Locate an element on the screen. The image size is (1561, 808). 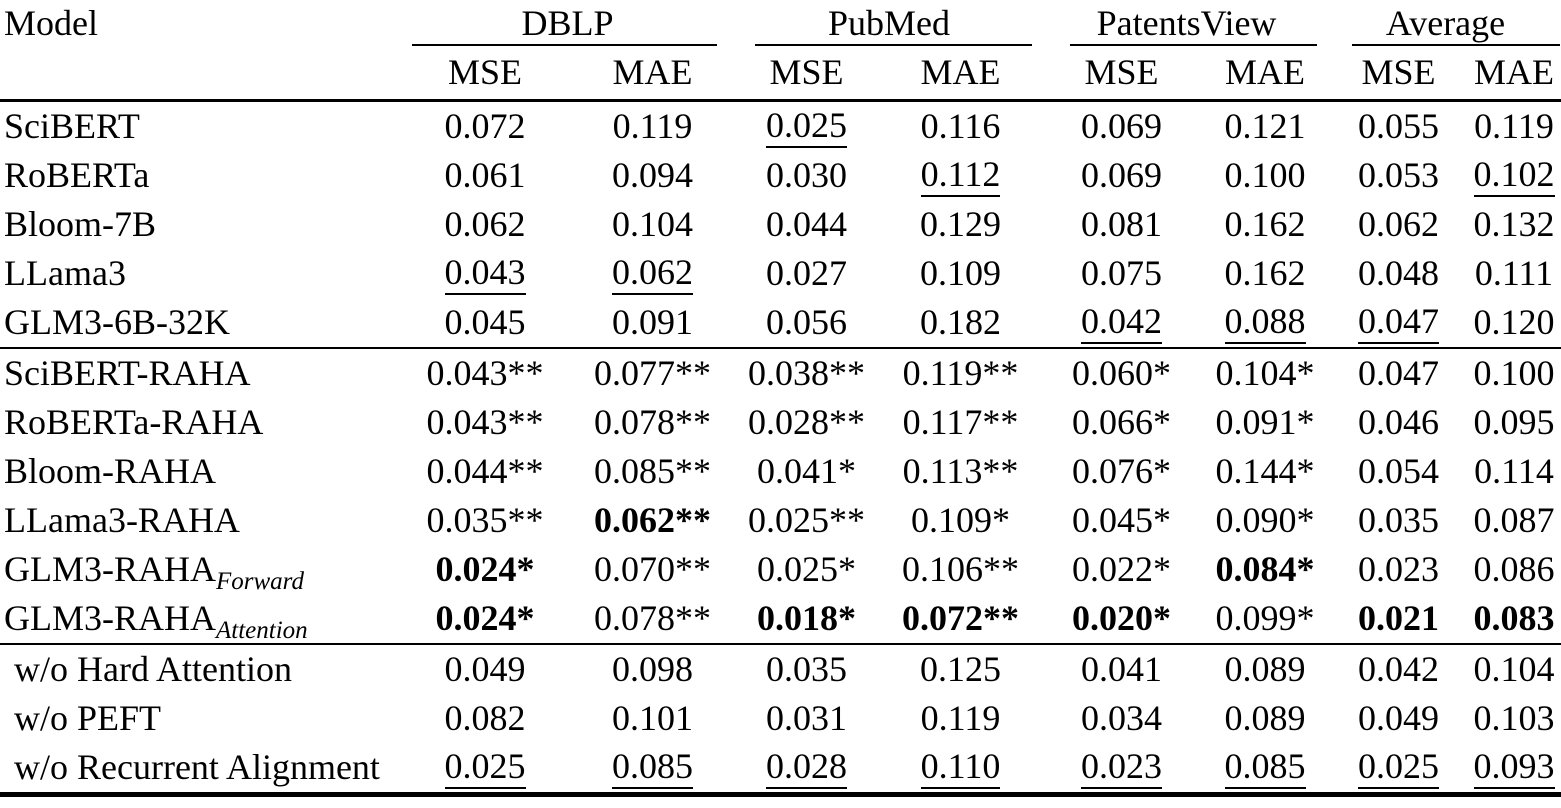
metric-value-cell: 0.035 is located at coordinates (1398, 520).